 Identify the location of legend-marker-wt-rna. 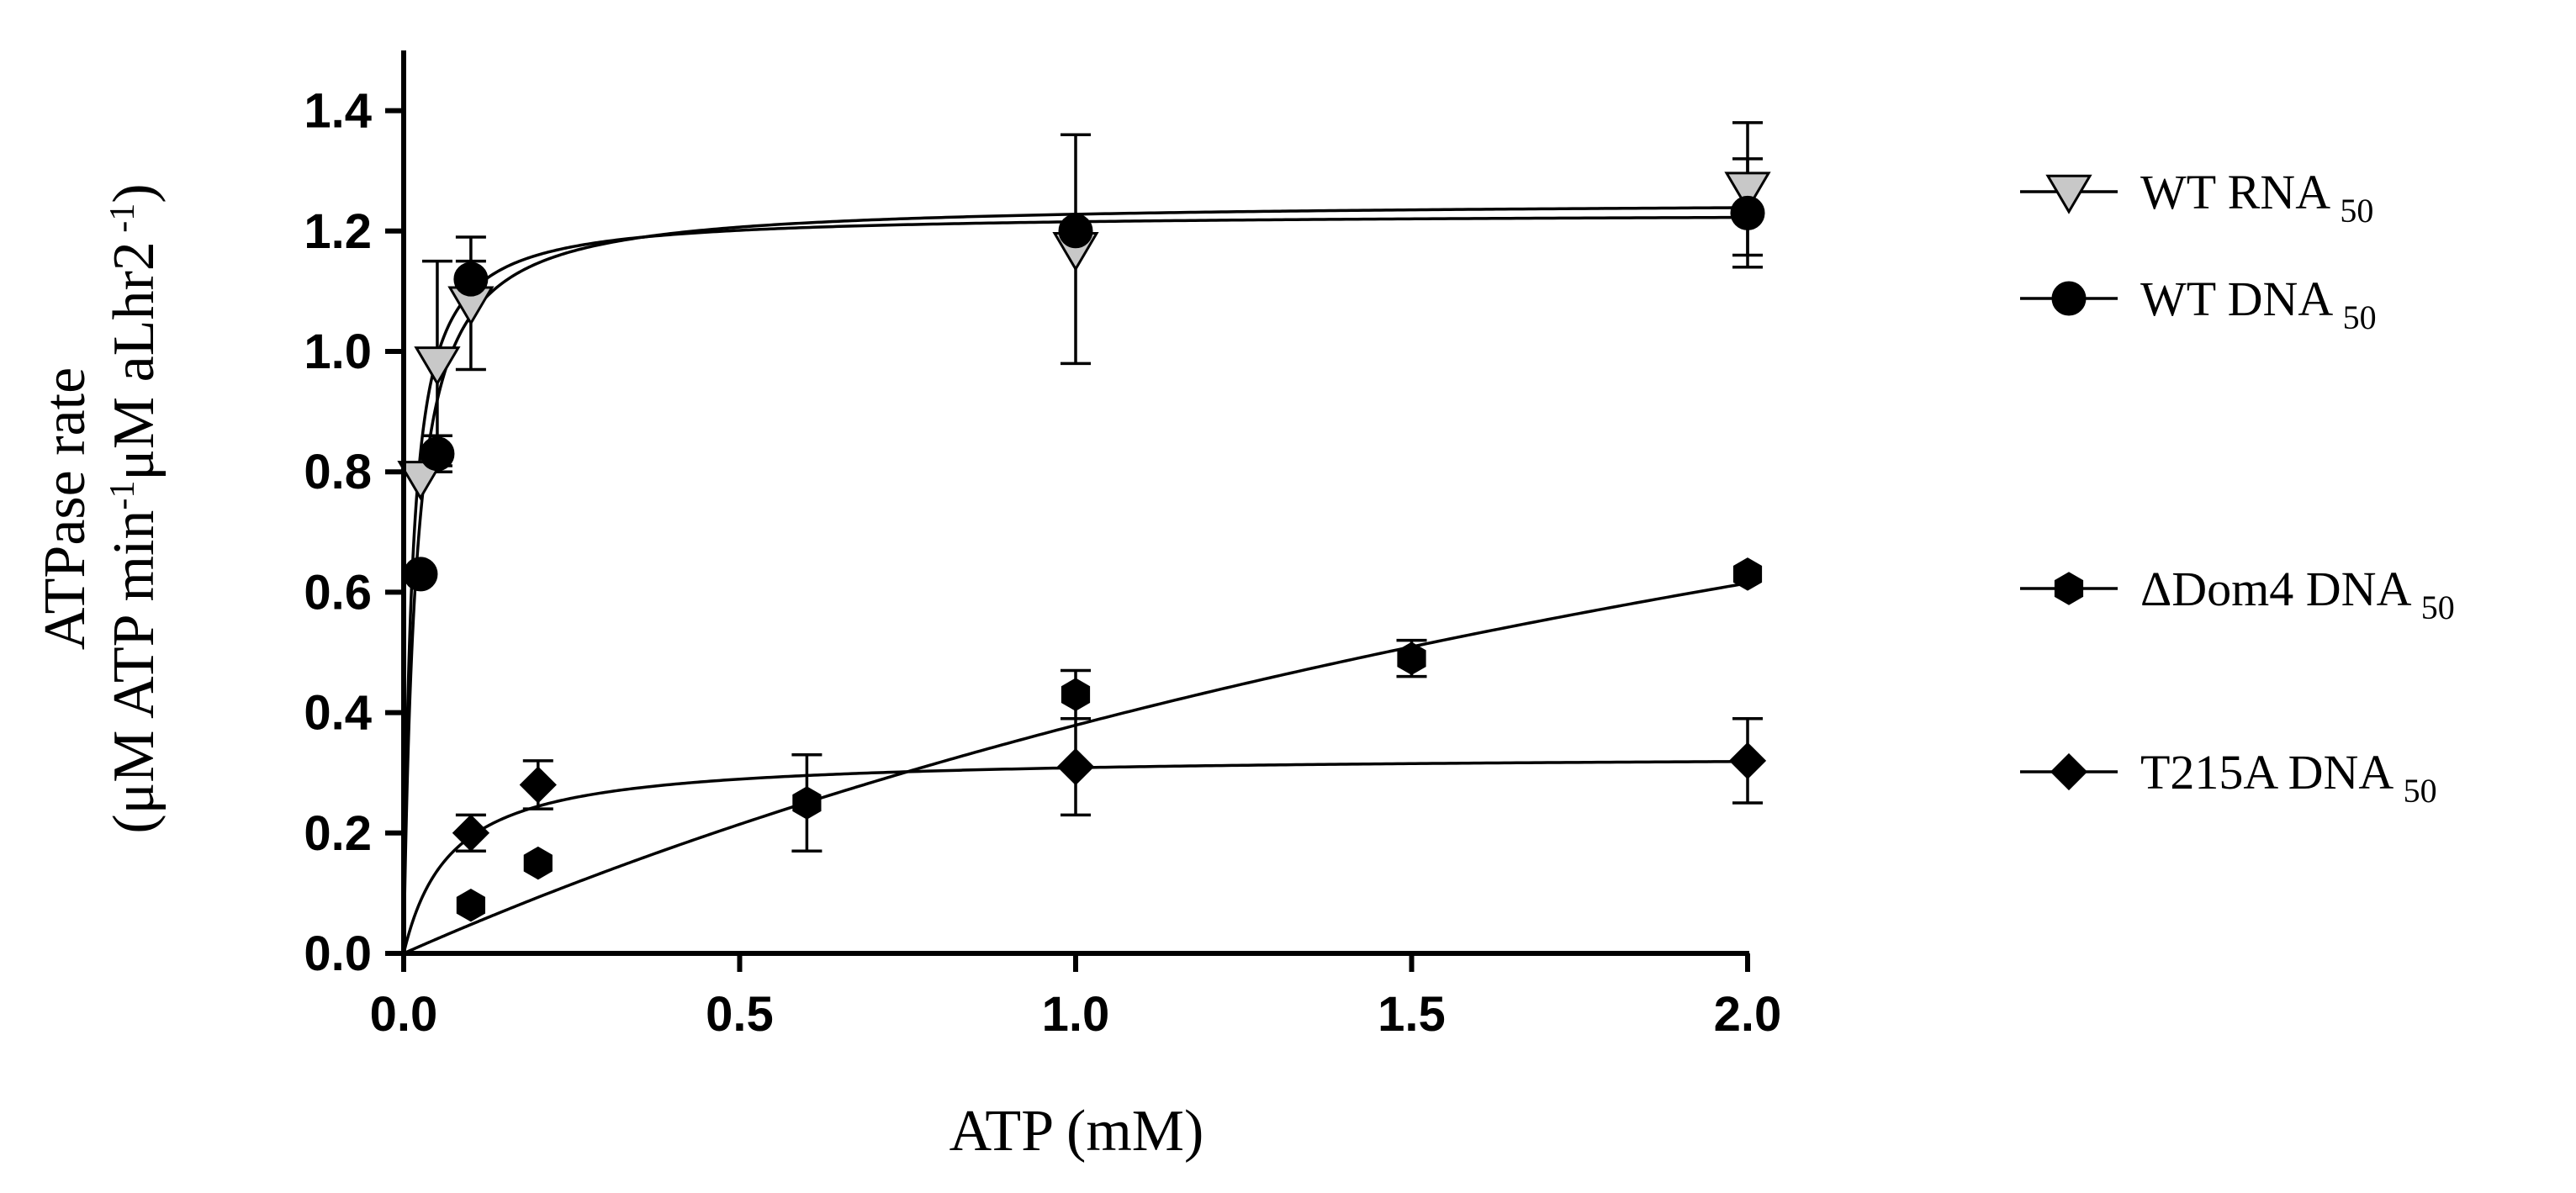
(2068, 194).